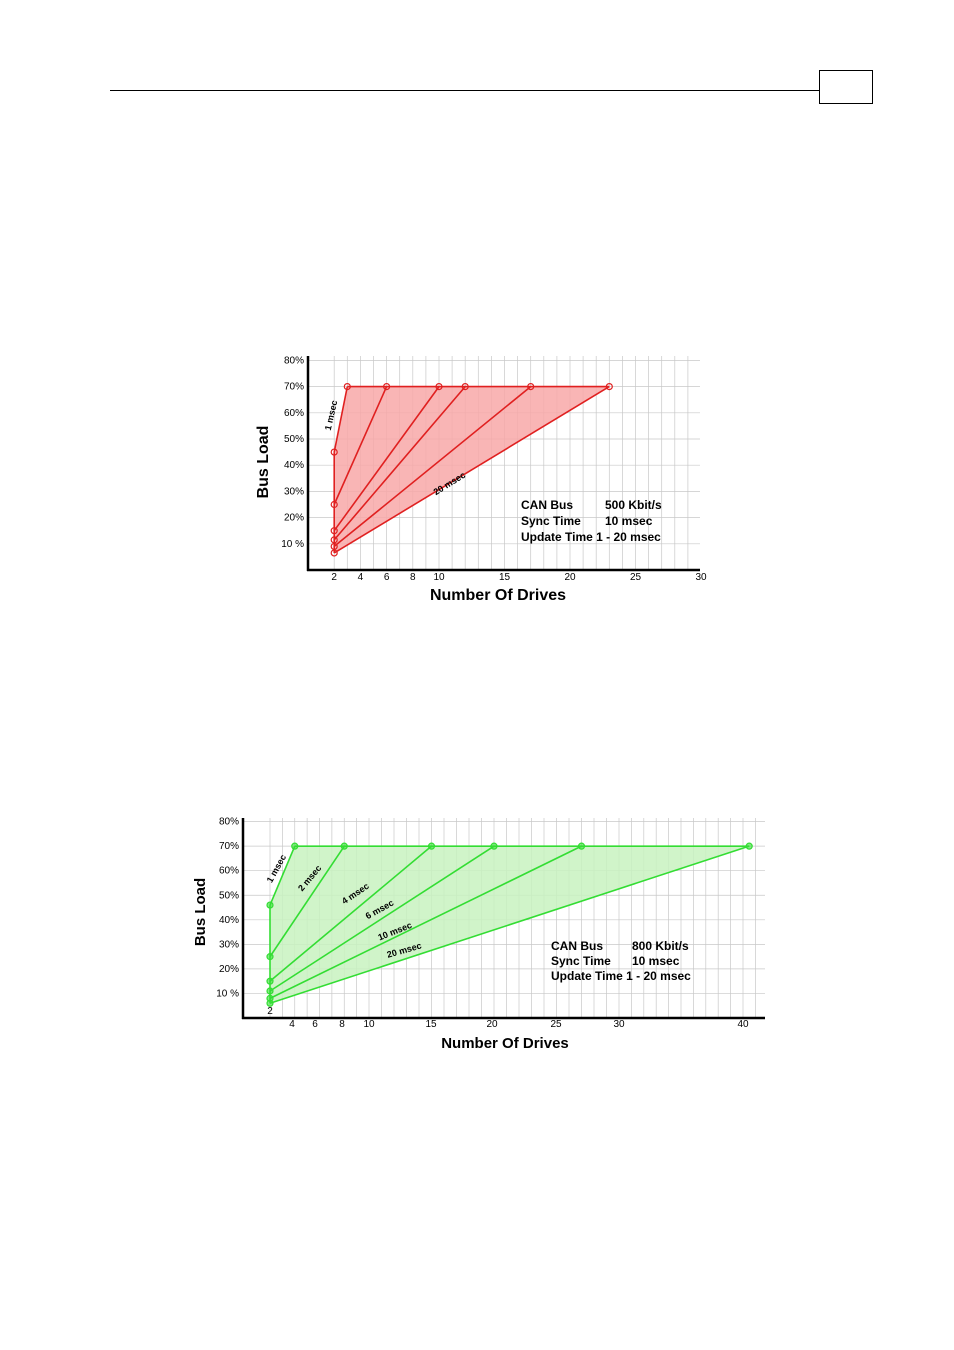  I want to click on header-rule, so click(465, 90).